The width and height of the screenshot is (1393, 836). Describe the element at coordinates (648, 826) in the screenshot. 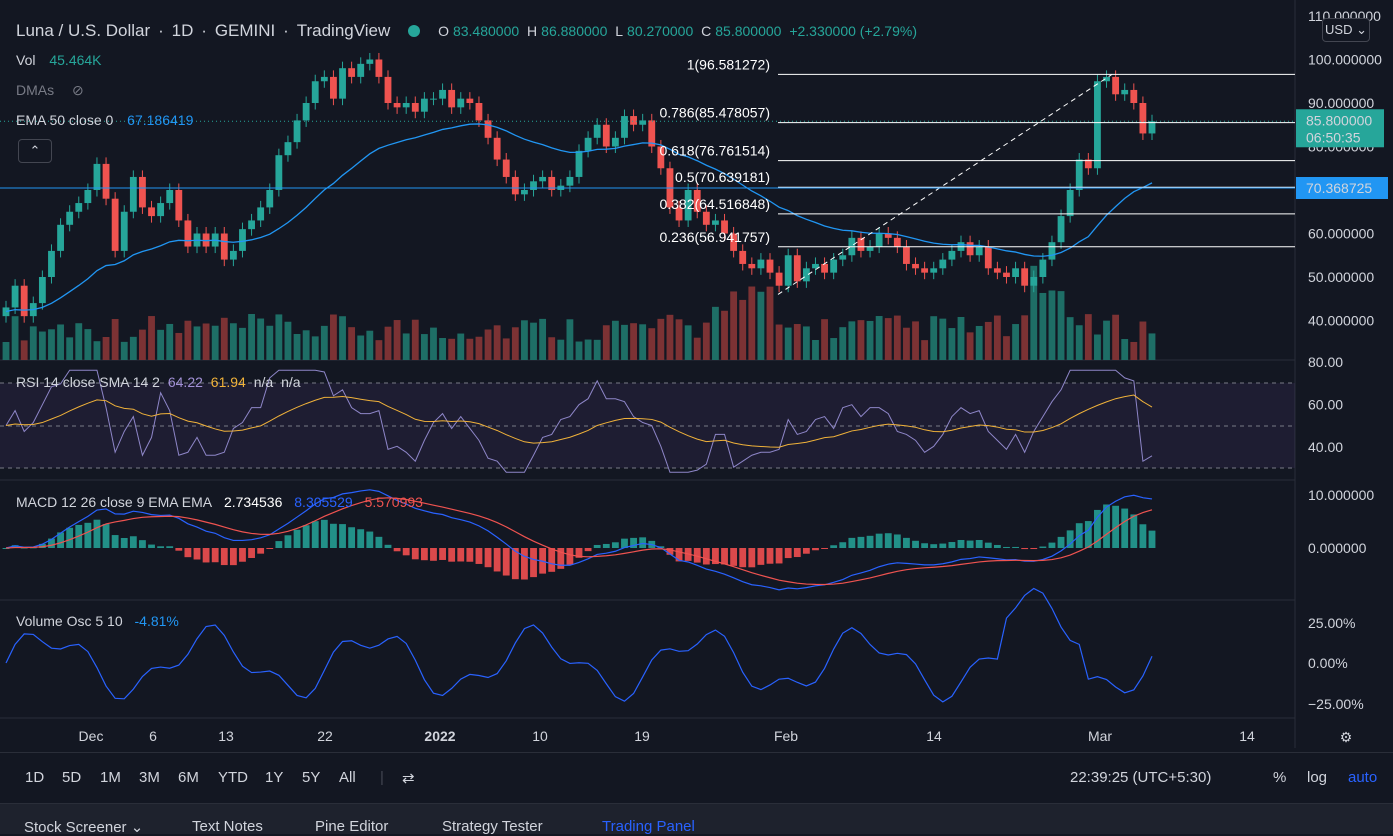

I see `tab-trading-panel: Trading Panel` at that location.